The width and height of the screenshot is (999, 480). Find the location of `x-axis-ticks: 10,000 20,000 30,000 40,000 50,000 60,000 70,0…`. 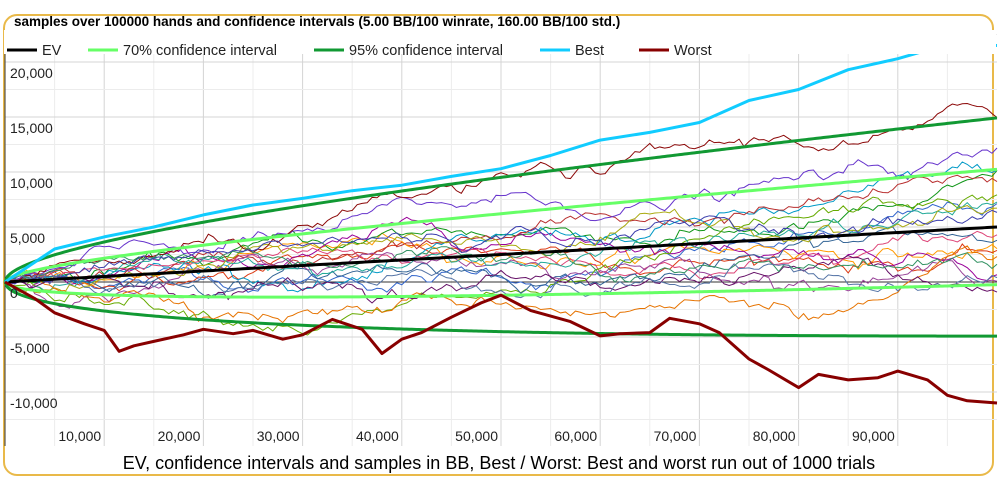

x-axis-ticks: 10,000 20,000 30,000 40,000 50,000 60,000 70,0… is located at coordinates (476, 436).